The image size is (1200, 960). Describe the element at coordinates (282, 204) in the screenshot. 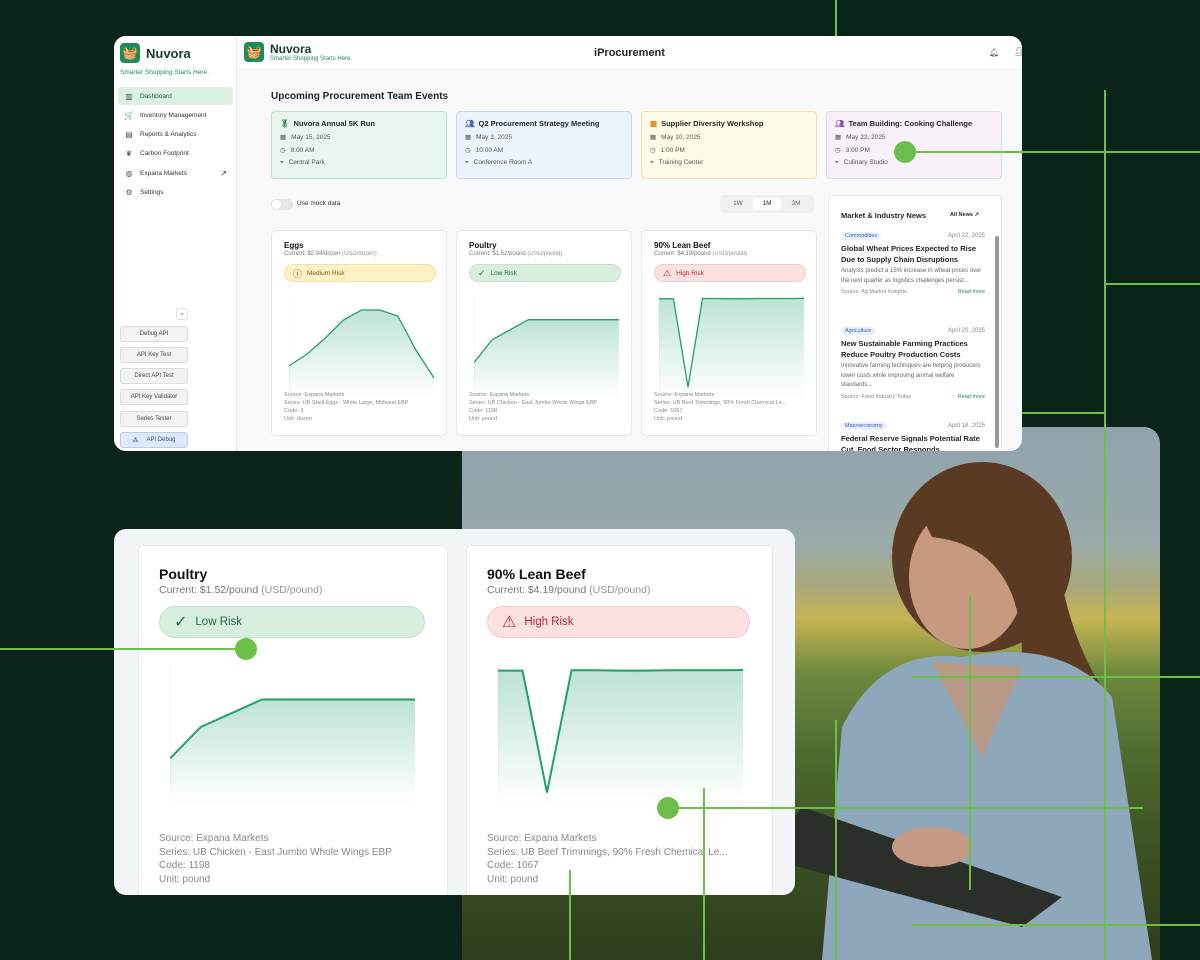

I see `mock-data-toggle` at that location.